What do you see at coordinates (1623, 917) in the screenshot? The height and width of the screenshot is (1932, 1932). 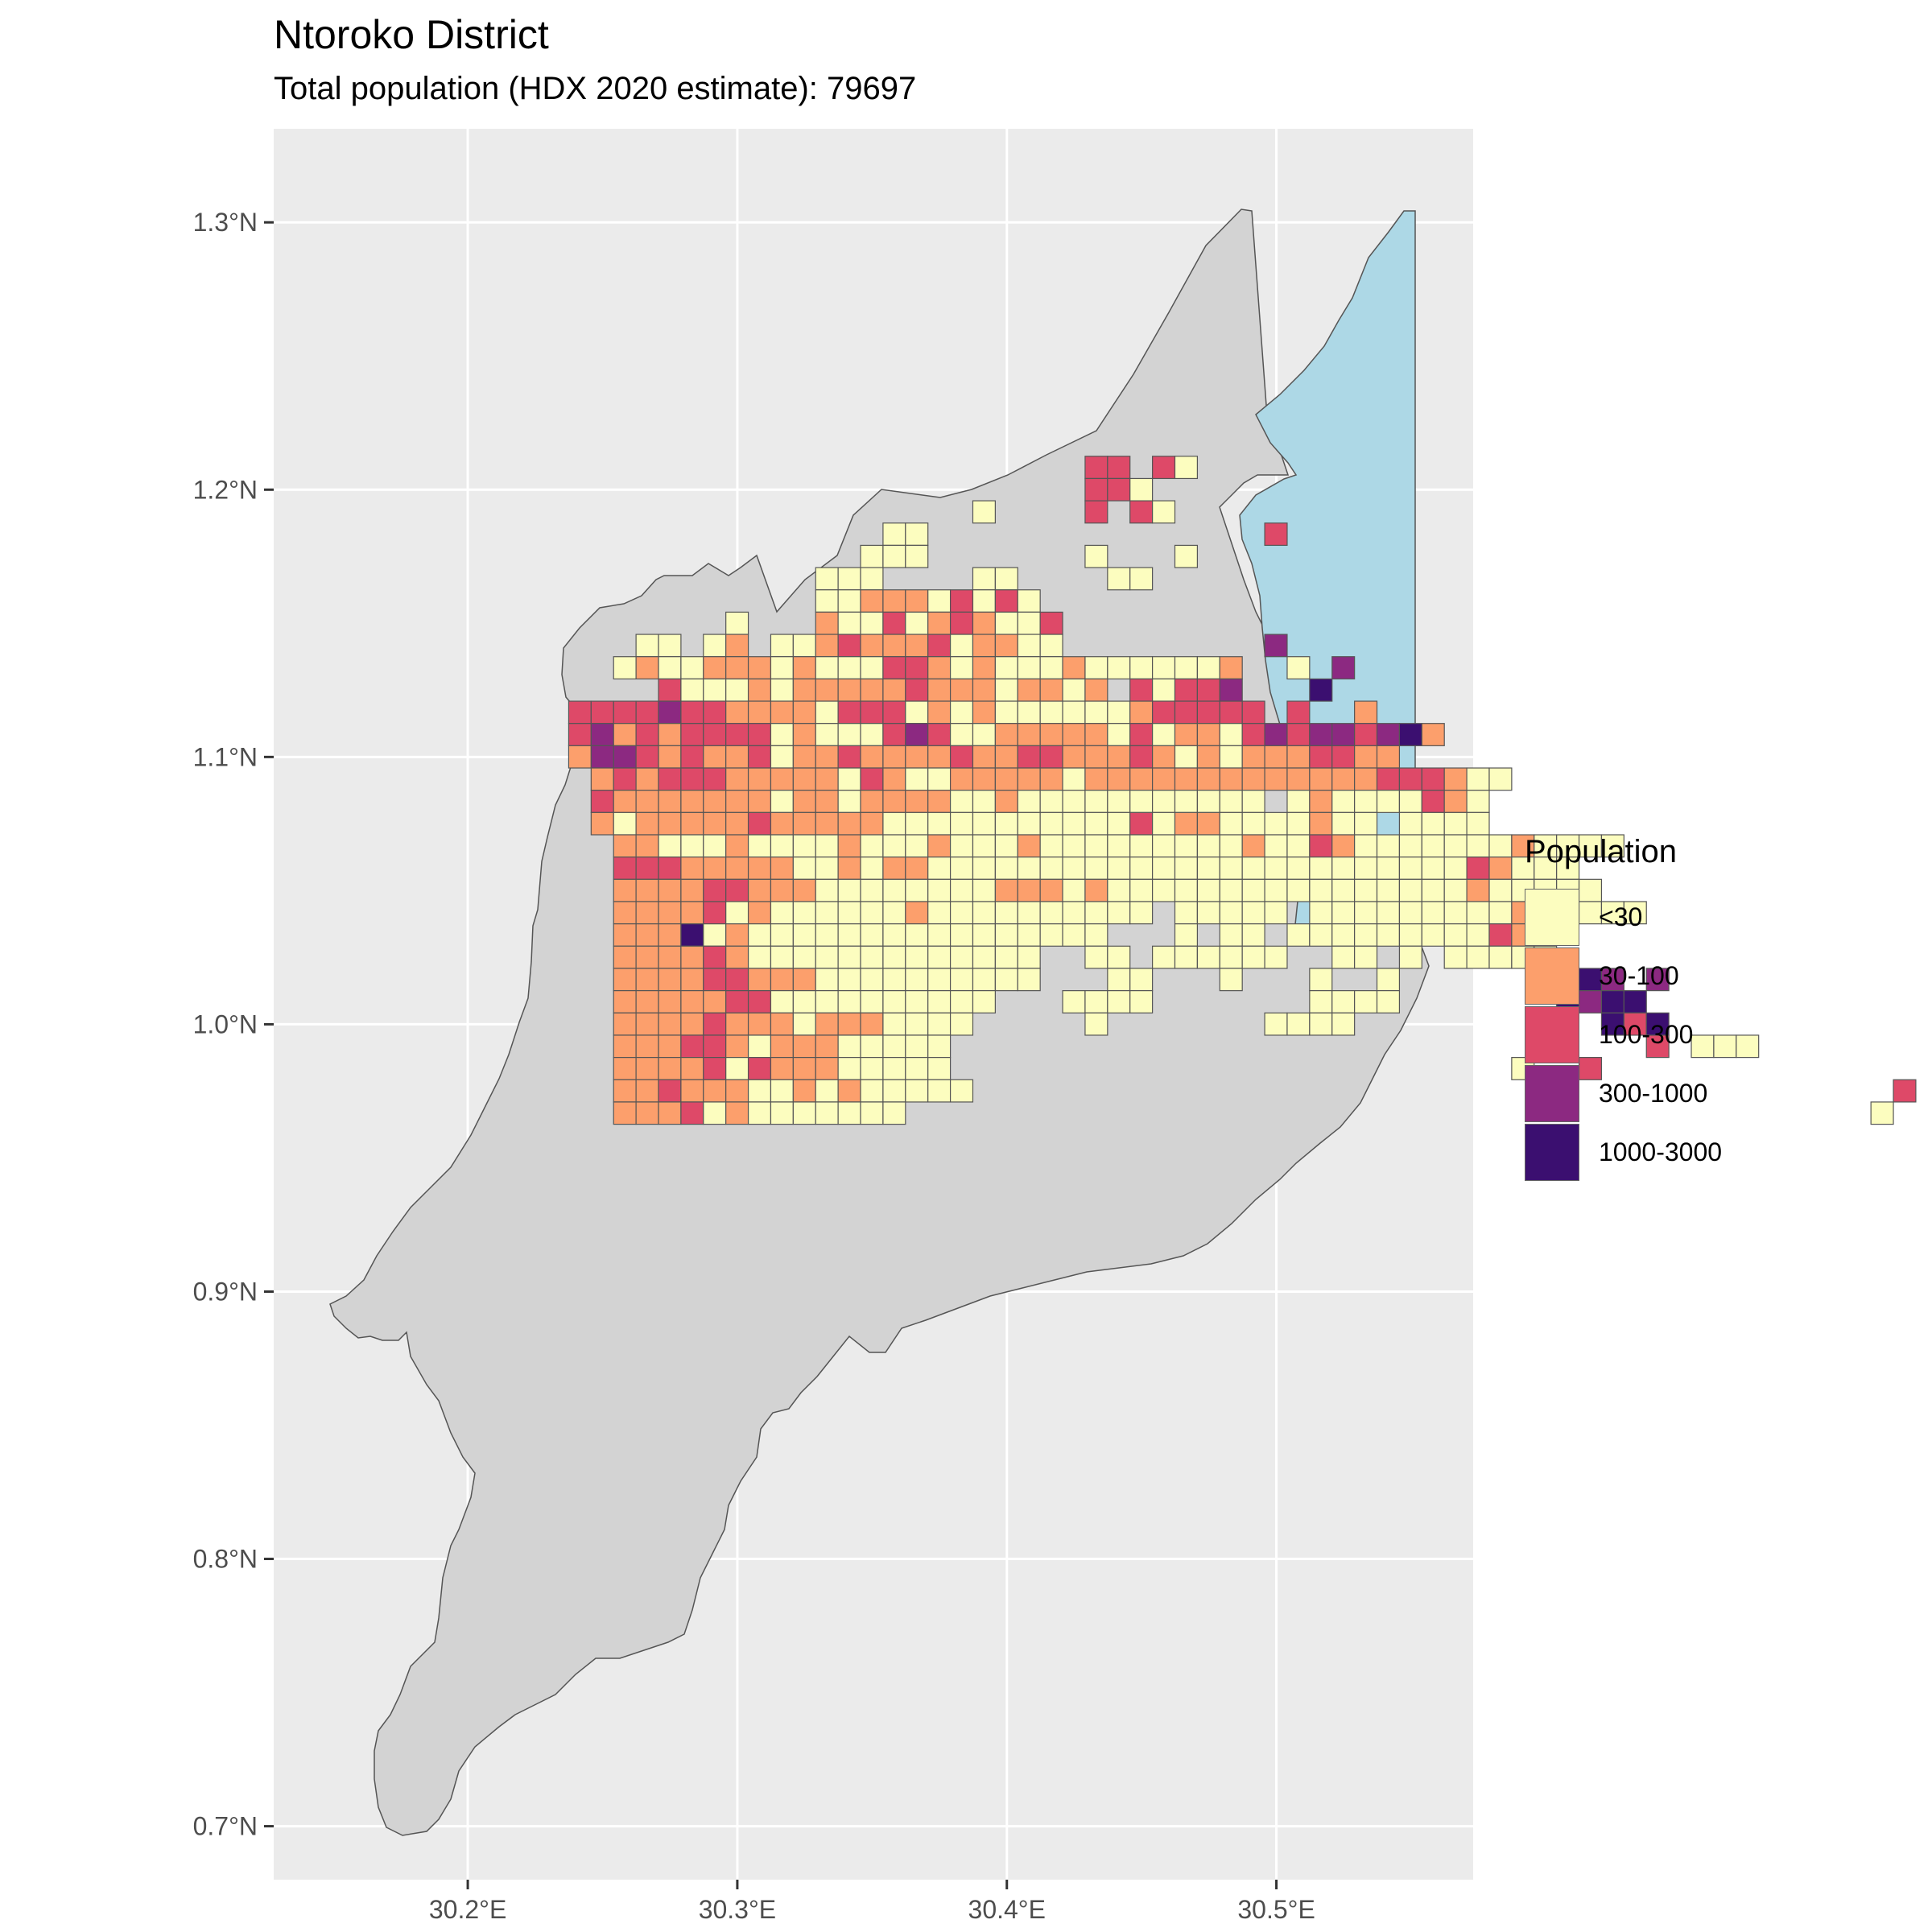 I see `legend-item: <30` at bounding box center [1623, 917].